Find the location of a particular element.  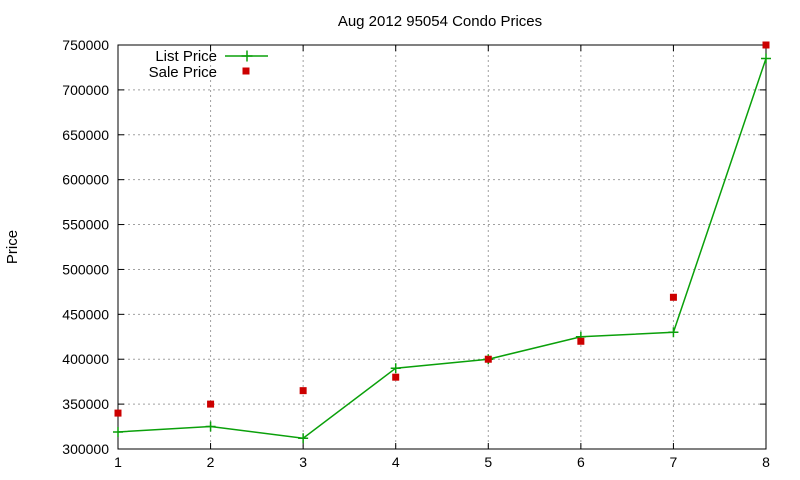

y-tick-label: 650000 is located at coordinates (85, 135).